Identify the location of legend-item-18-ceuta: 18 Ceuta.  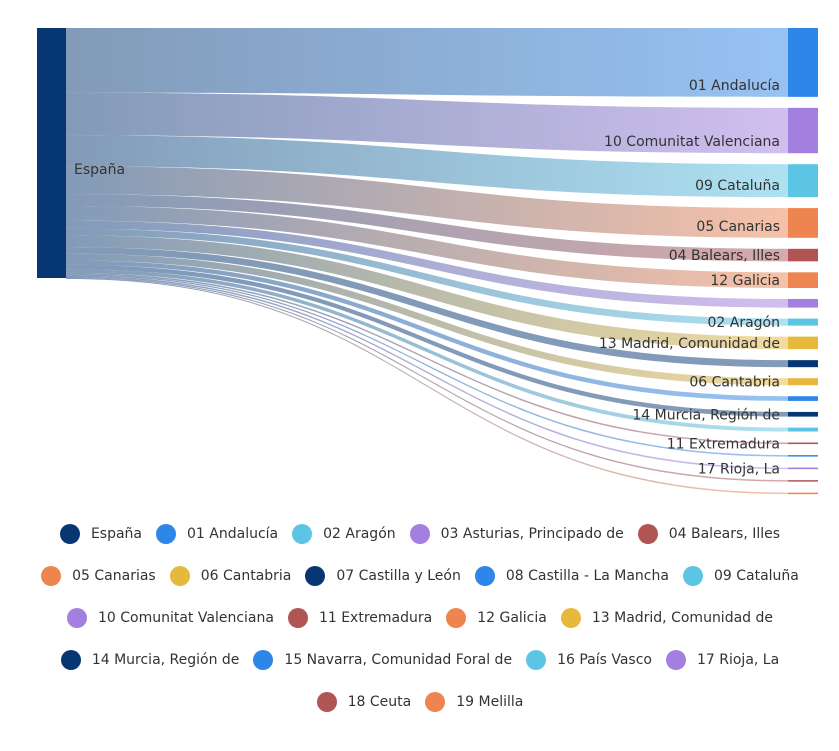
(364, 702).